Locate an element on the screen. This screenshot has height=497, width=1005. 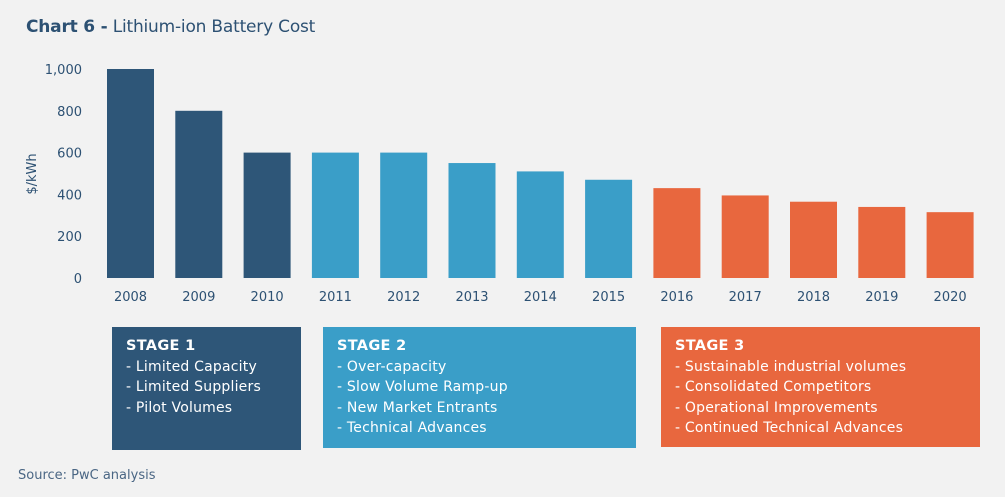
stage-item: - Slow Volume Ramp-up is located at coordinates (422, 387).